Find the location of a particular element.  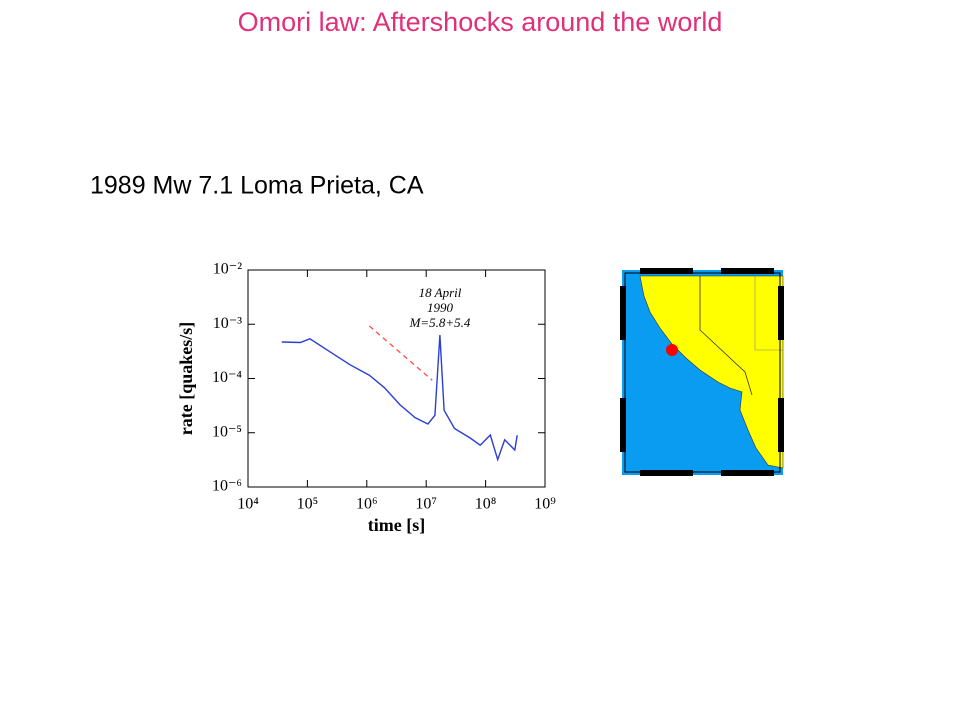

slide-subtitle: 1989 Mw 7.1 Loma Prieta, CA is located at coordinates (257, 186).